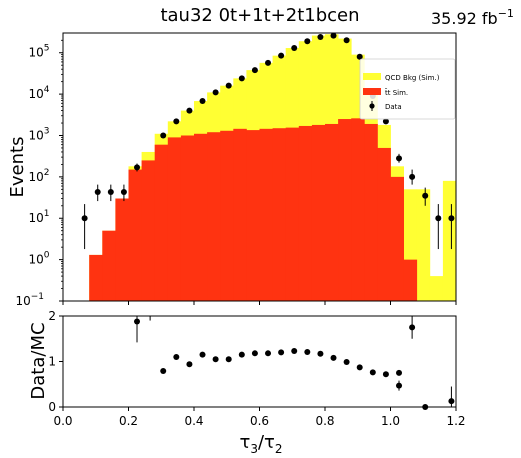 Image resolution: width=521 pixels, height=458 pixels. What do you see at coordinates (52, 316) in the screenshot?
I see `ratio-y-tick-label: 2` at bounding box center [52, 316].